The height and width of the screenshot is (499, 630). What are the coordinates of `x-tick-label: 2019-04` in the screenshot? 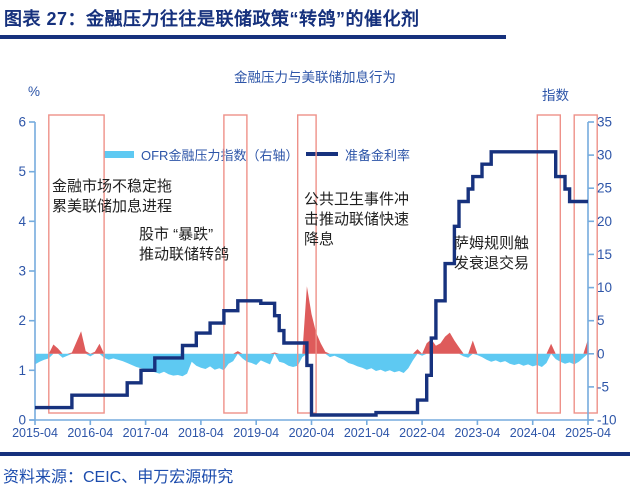 It's located at (256, 433).